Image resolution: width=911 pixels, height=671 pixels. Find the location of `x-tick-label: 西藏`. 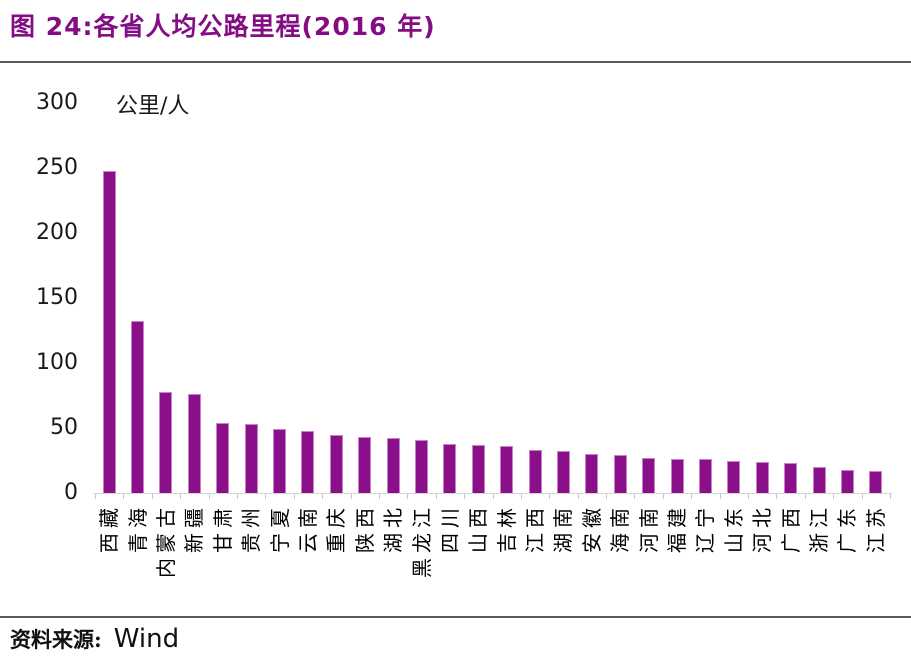

x-tick-label: 西藏 is located at coordinates (109, 528).